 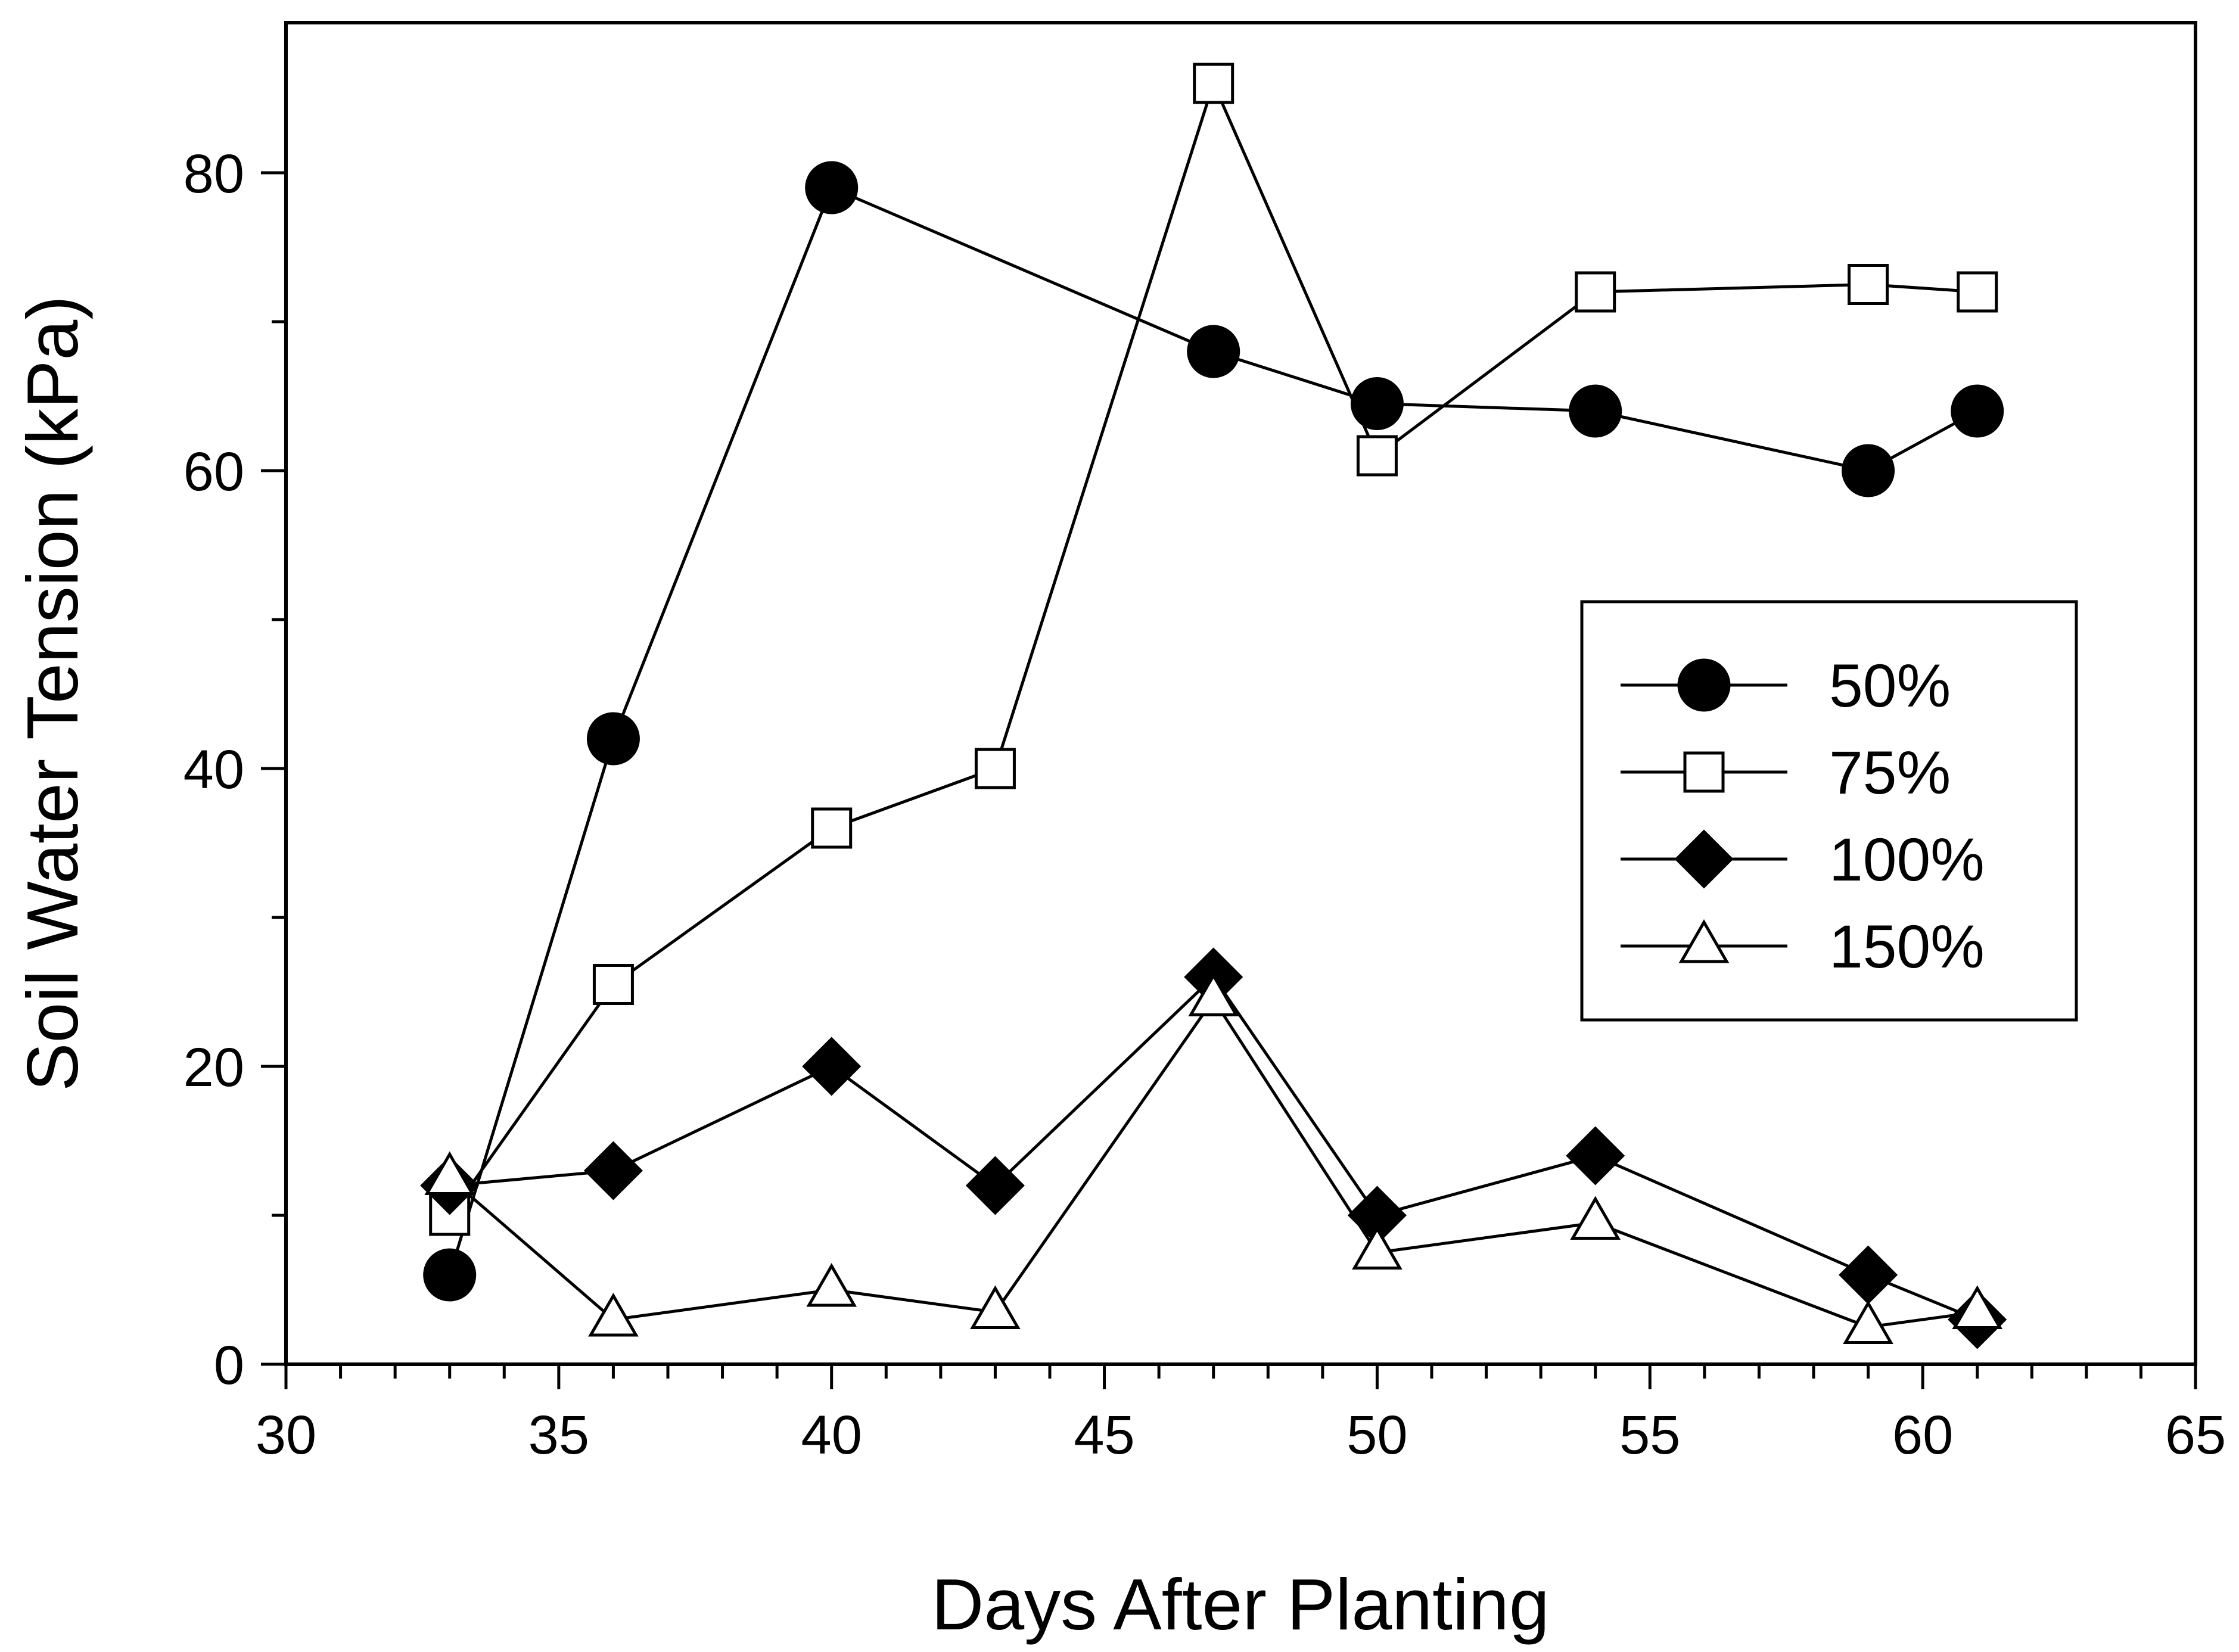 What do you see at coordinates (1786, 686) in the screenshot?
I see `legend-item: 50%` at bounding box center [1786, 686].